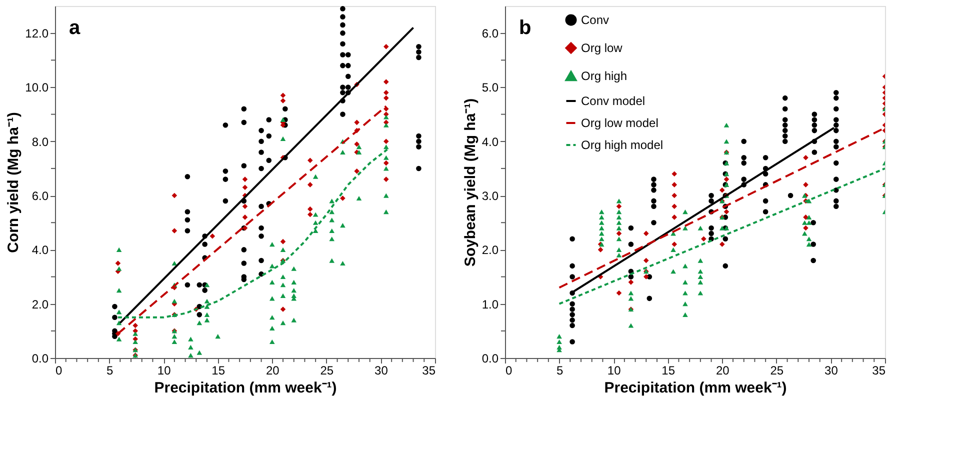 The height and width of the screenshot is (450, 962). I want to click on y-tick-label: 1.0, so click(490, 304).